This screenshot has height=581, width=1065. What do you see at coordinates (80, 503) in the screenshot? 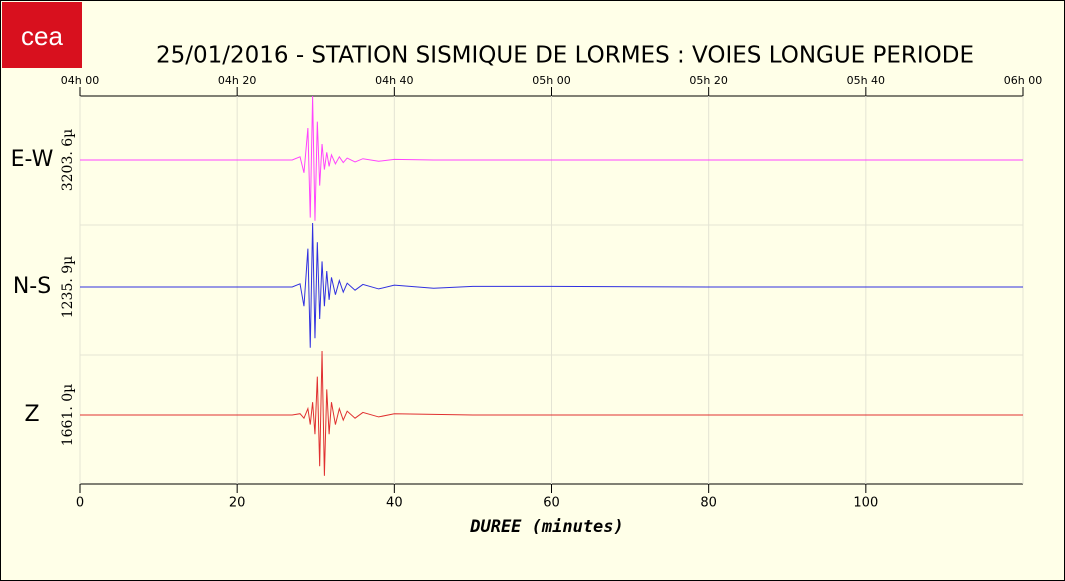
I see `x-tick-label: 0` at bounding box center [80, 503].